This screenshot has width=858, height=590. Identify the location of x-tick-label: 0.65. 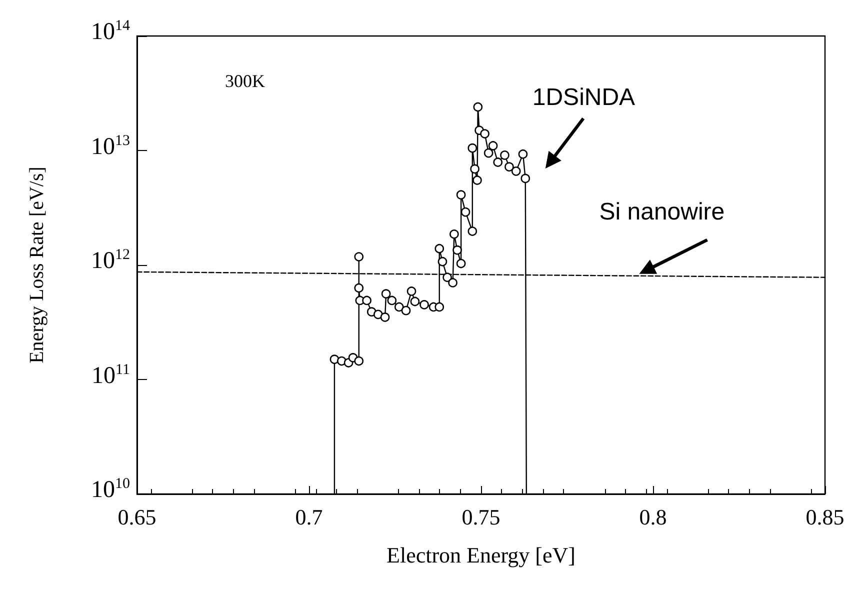
(137, 517).